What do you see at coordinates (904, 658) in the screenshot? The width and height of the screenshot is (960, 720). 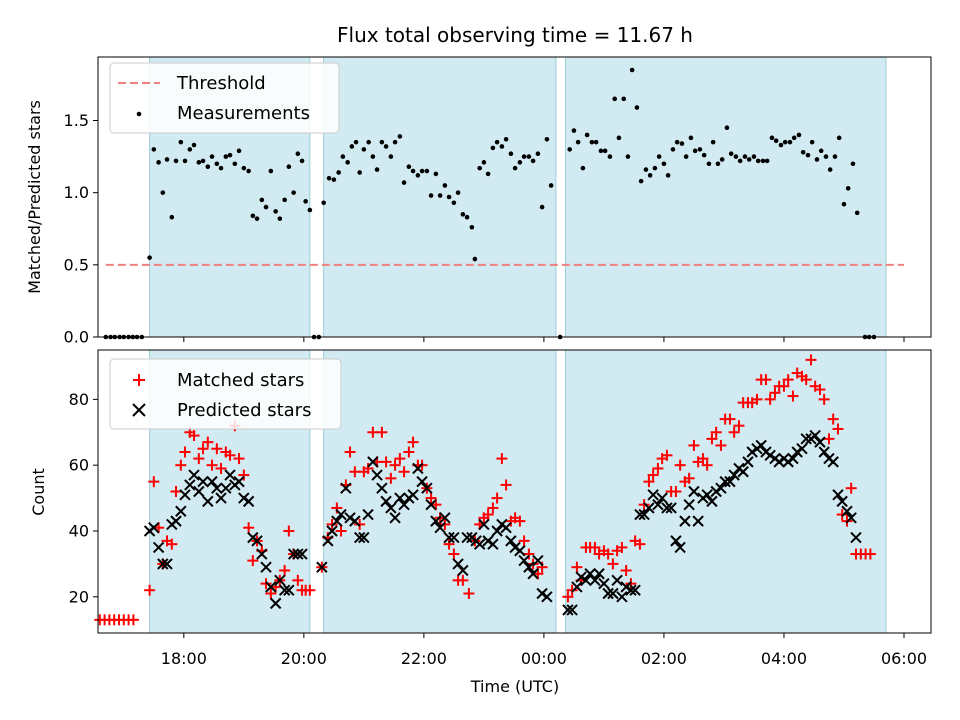 I see `x-tick-label: 06:00` at bounding box center [904, 658].